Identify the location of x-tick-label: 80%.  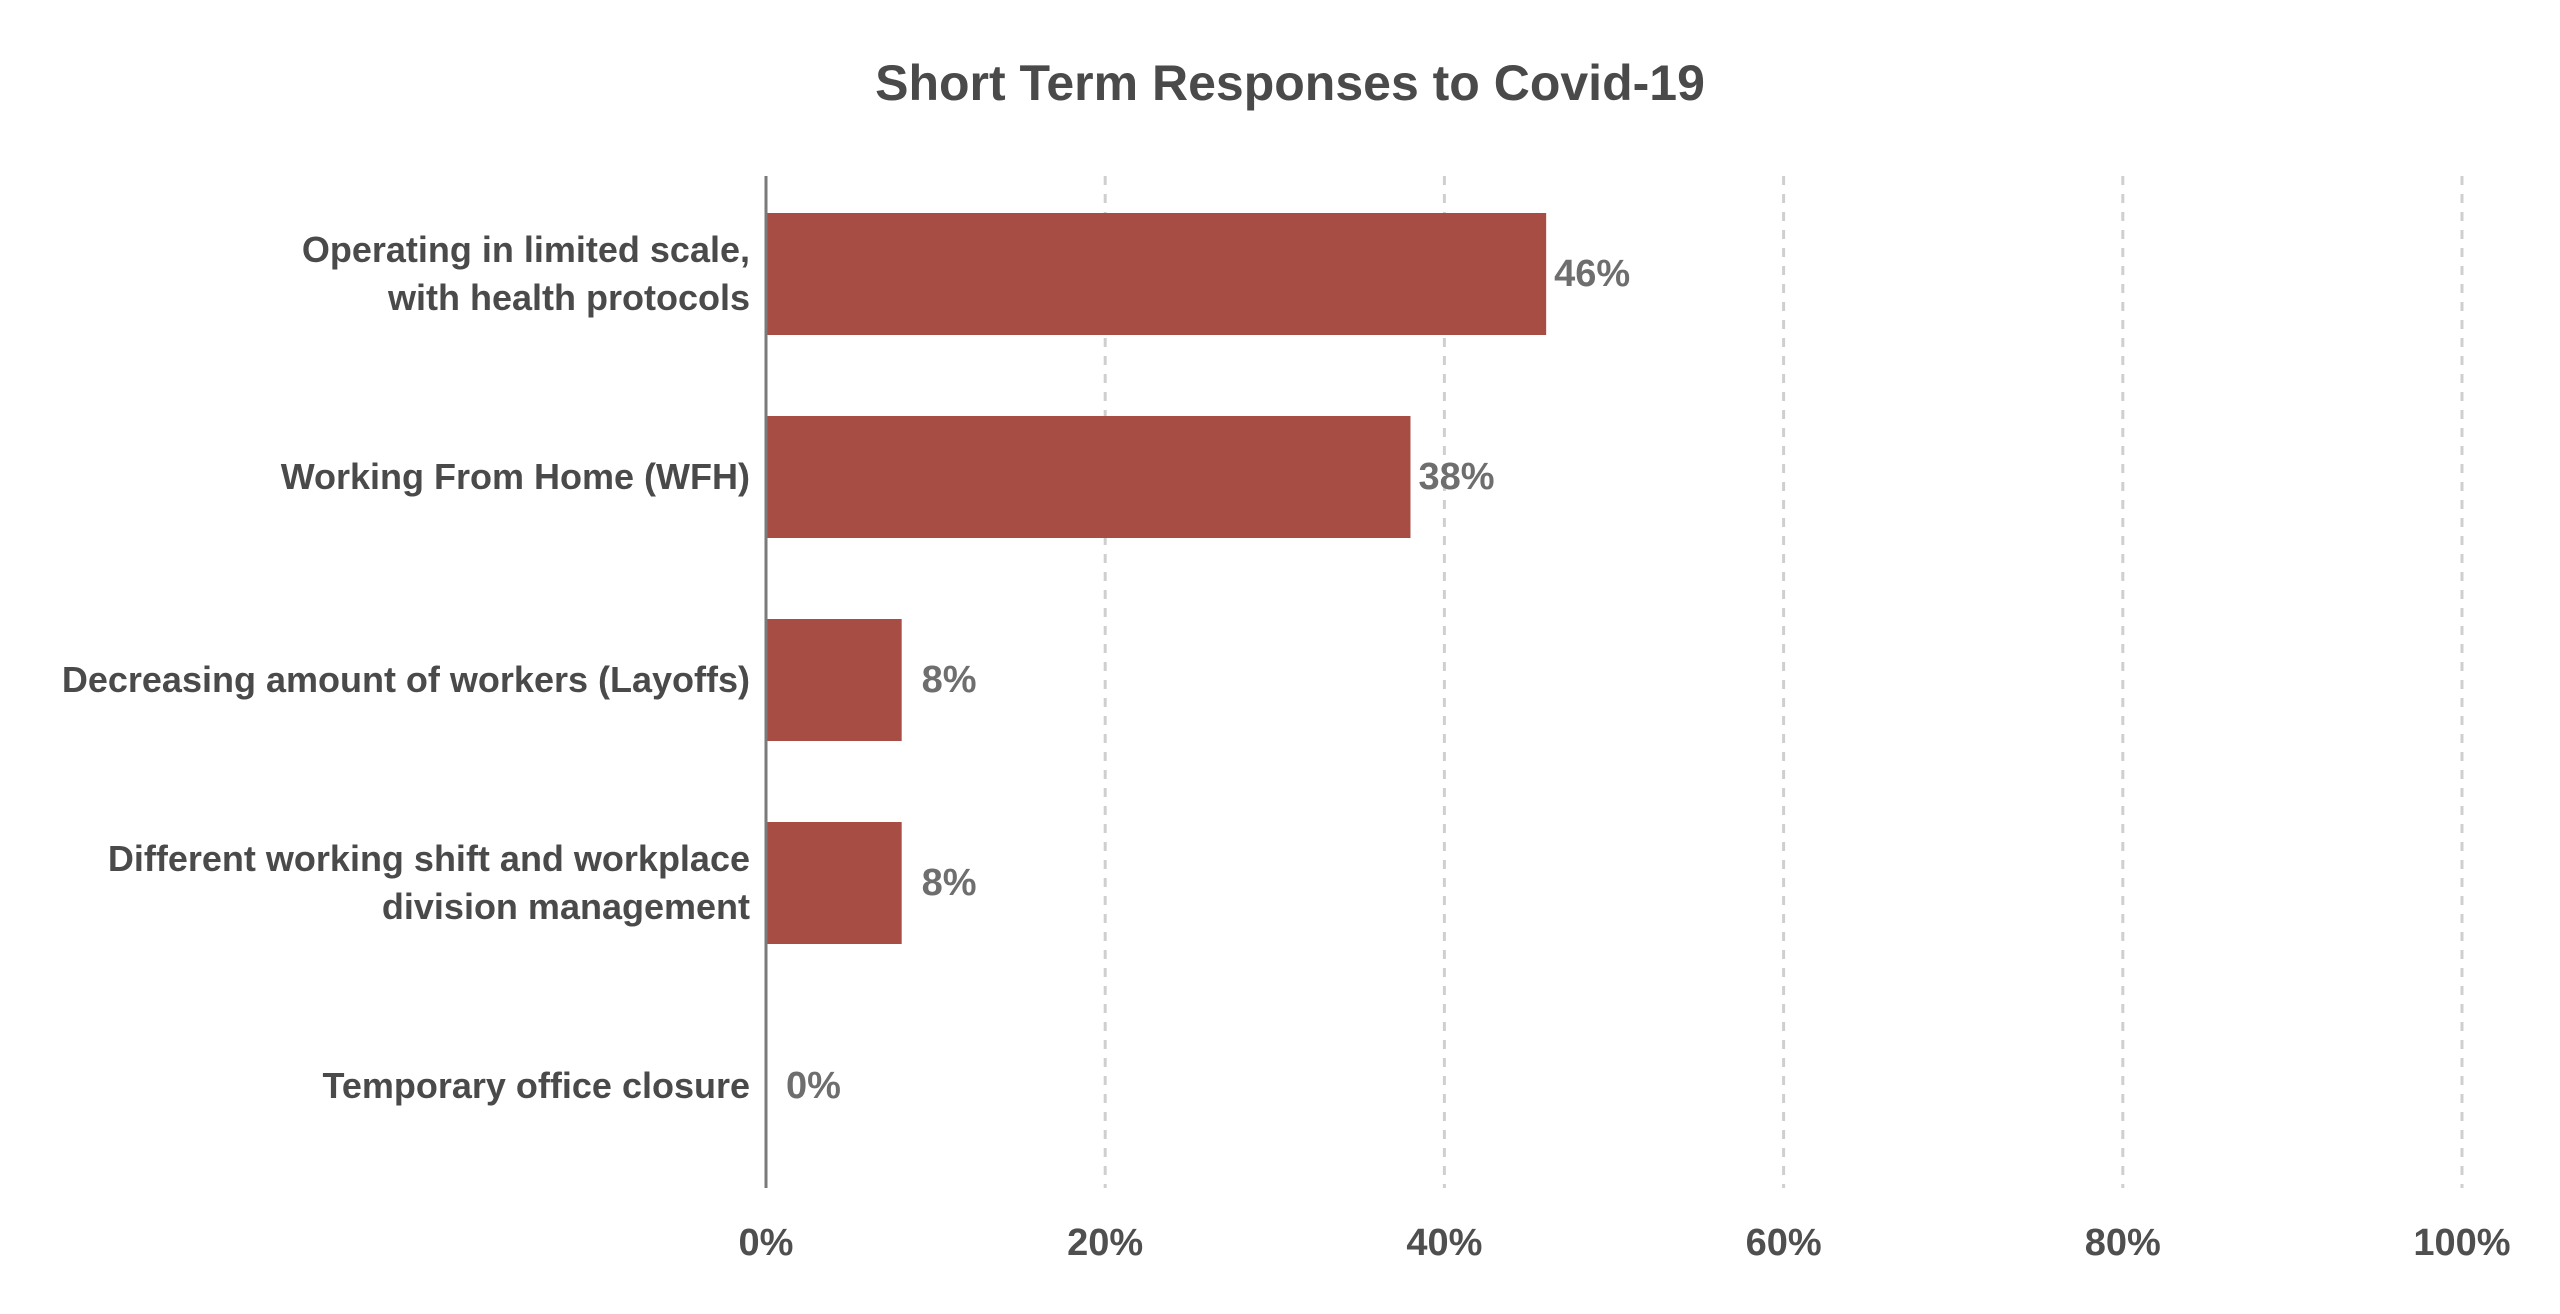
(2123, 1243).